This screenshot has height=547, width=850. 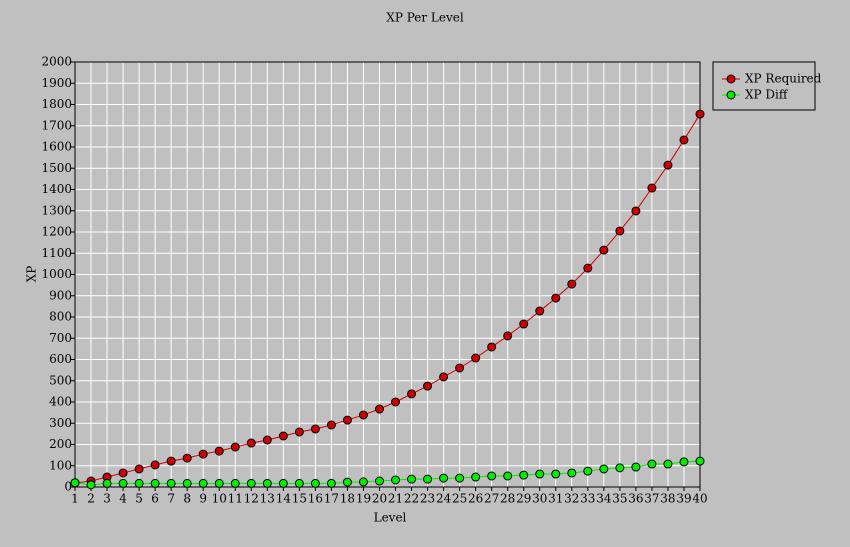 I want to click on chart-title: XP Per Level, so click(x=425, y=18).